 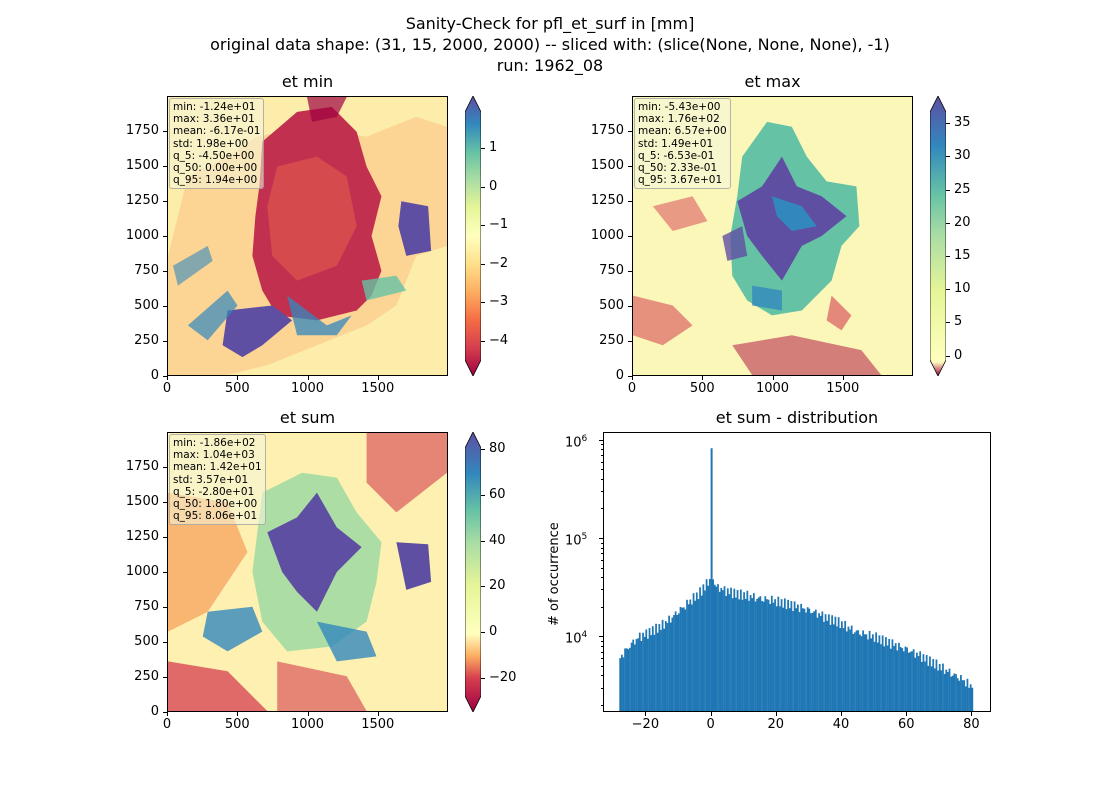 What do you see at coordinates (550, 65) in the screenshot?
I see `figure-suptitle-line3: run: 1962_08` at bounding box center [550, 65].